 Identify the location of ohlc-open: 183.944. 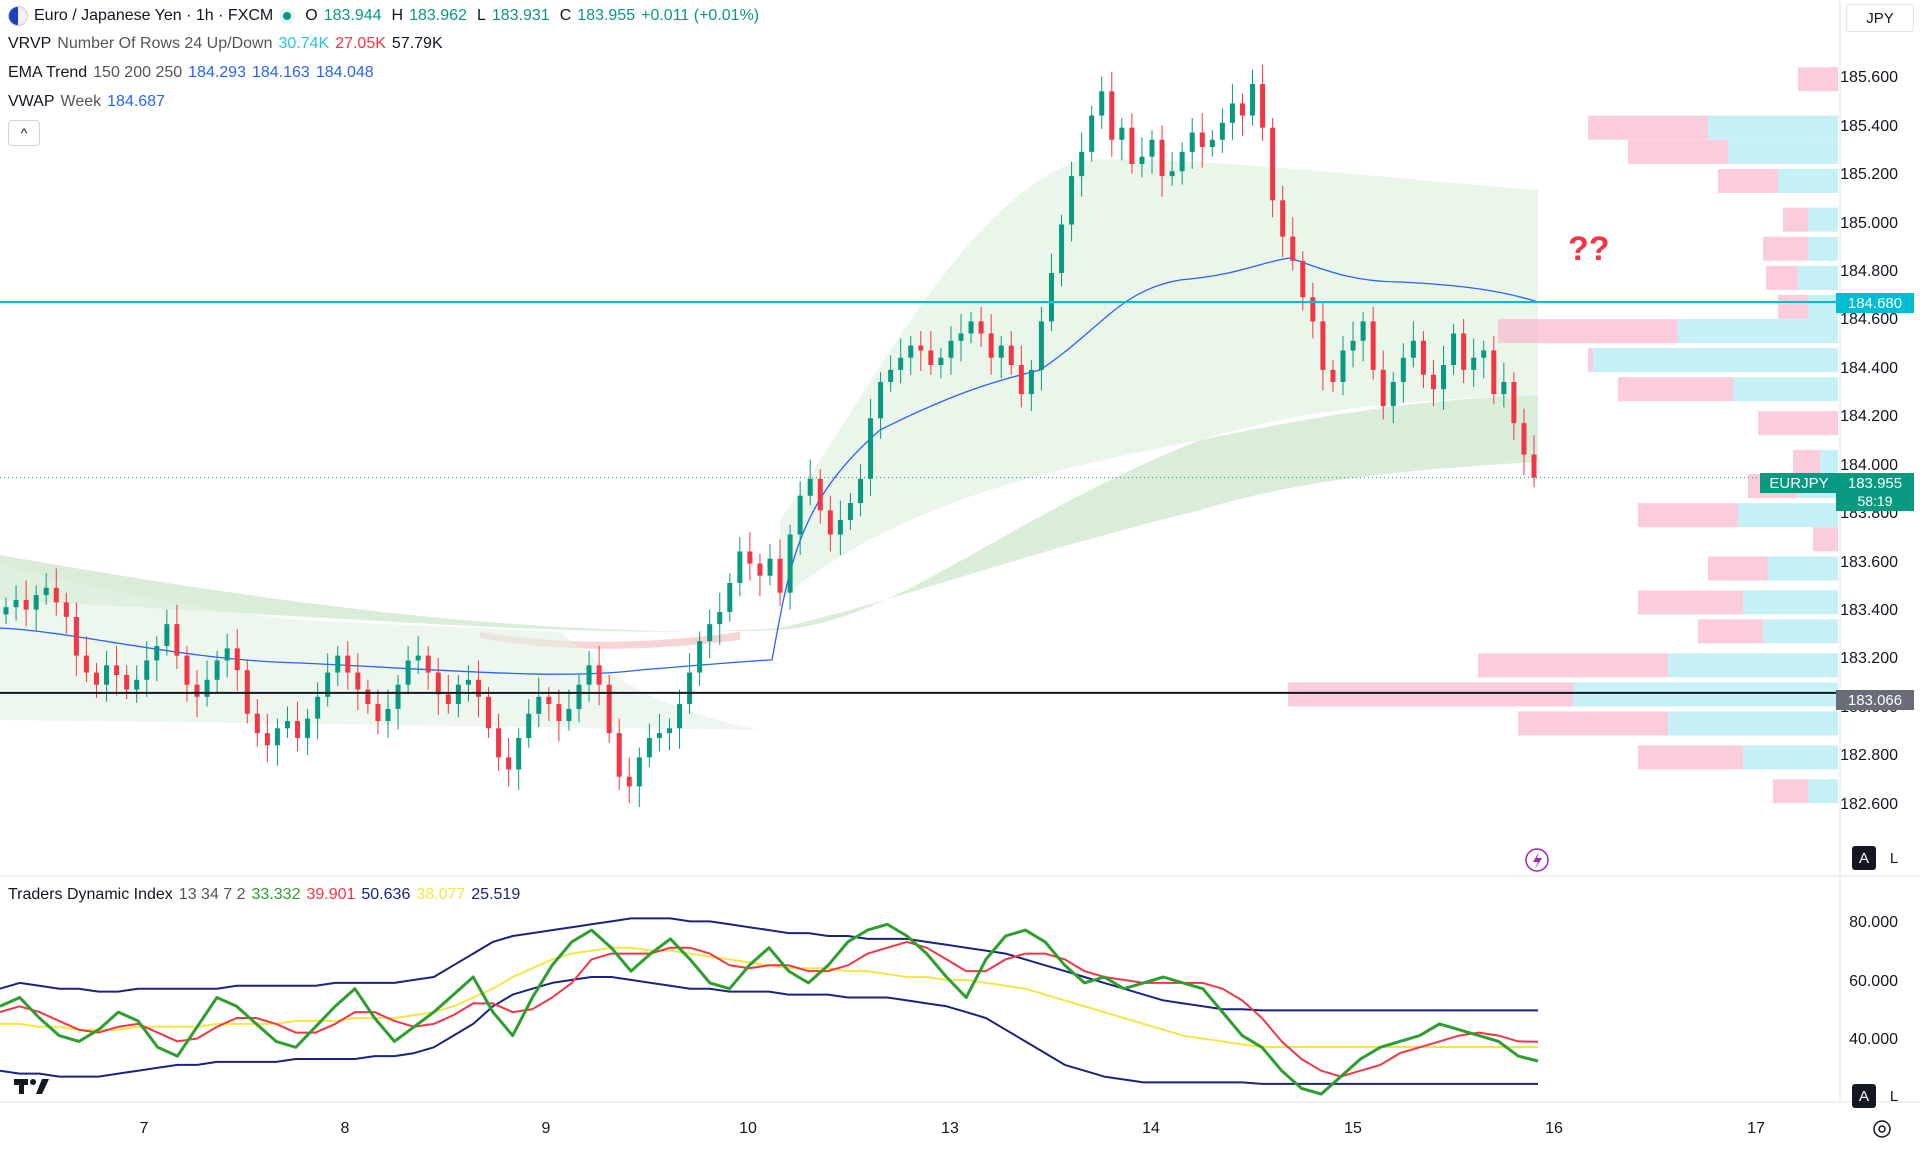
(352, 15).